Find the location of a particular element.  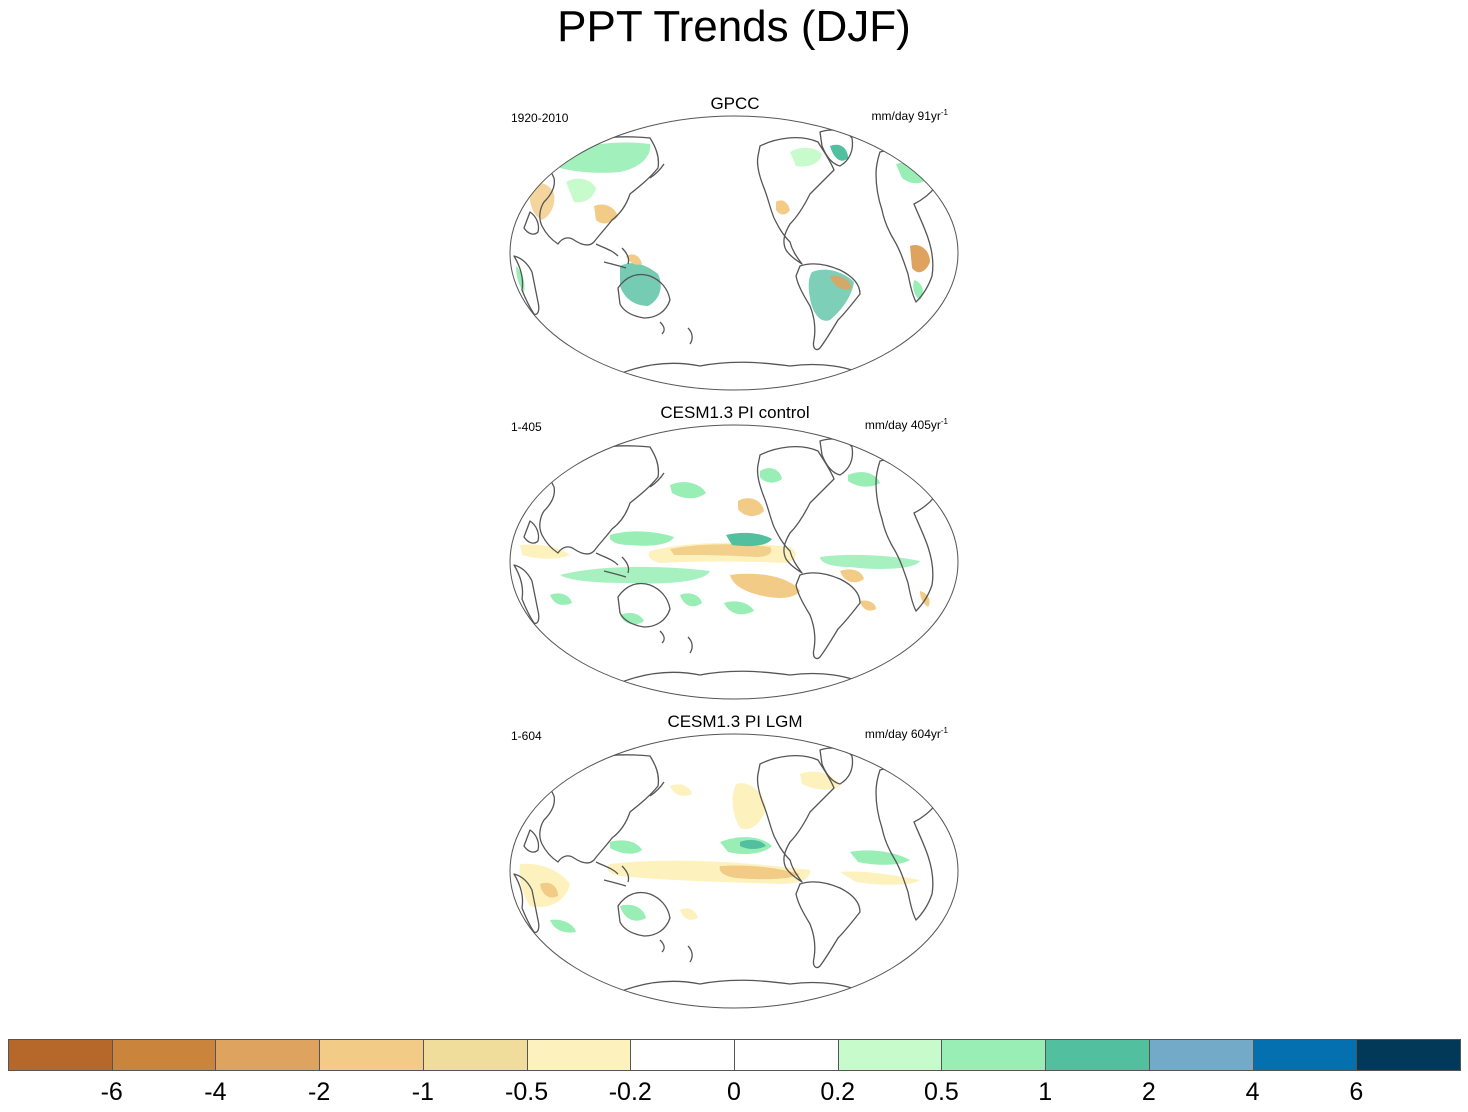

panel-period: 1-604 is located at coordinates (526, 736).